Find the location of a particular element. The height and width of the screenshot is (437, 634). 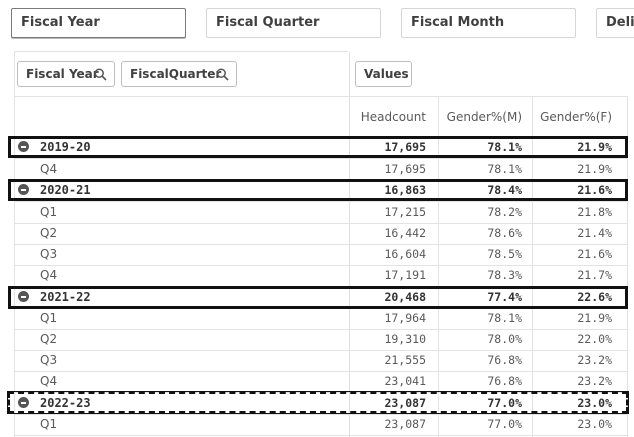

filter-fiscal-quarter: Fiscal Quarter is located at coordinates (293, 23).